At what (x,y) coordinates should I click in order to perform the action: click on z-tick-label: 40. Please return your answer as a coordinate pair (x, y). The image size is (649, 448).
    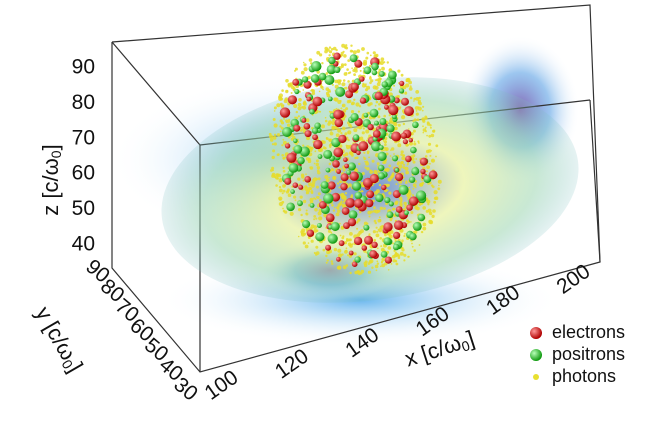
    Looking at the image, I should click on (83, 244).